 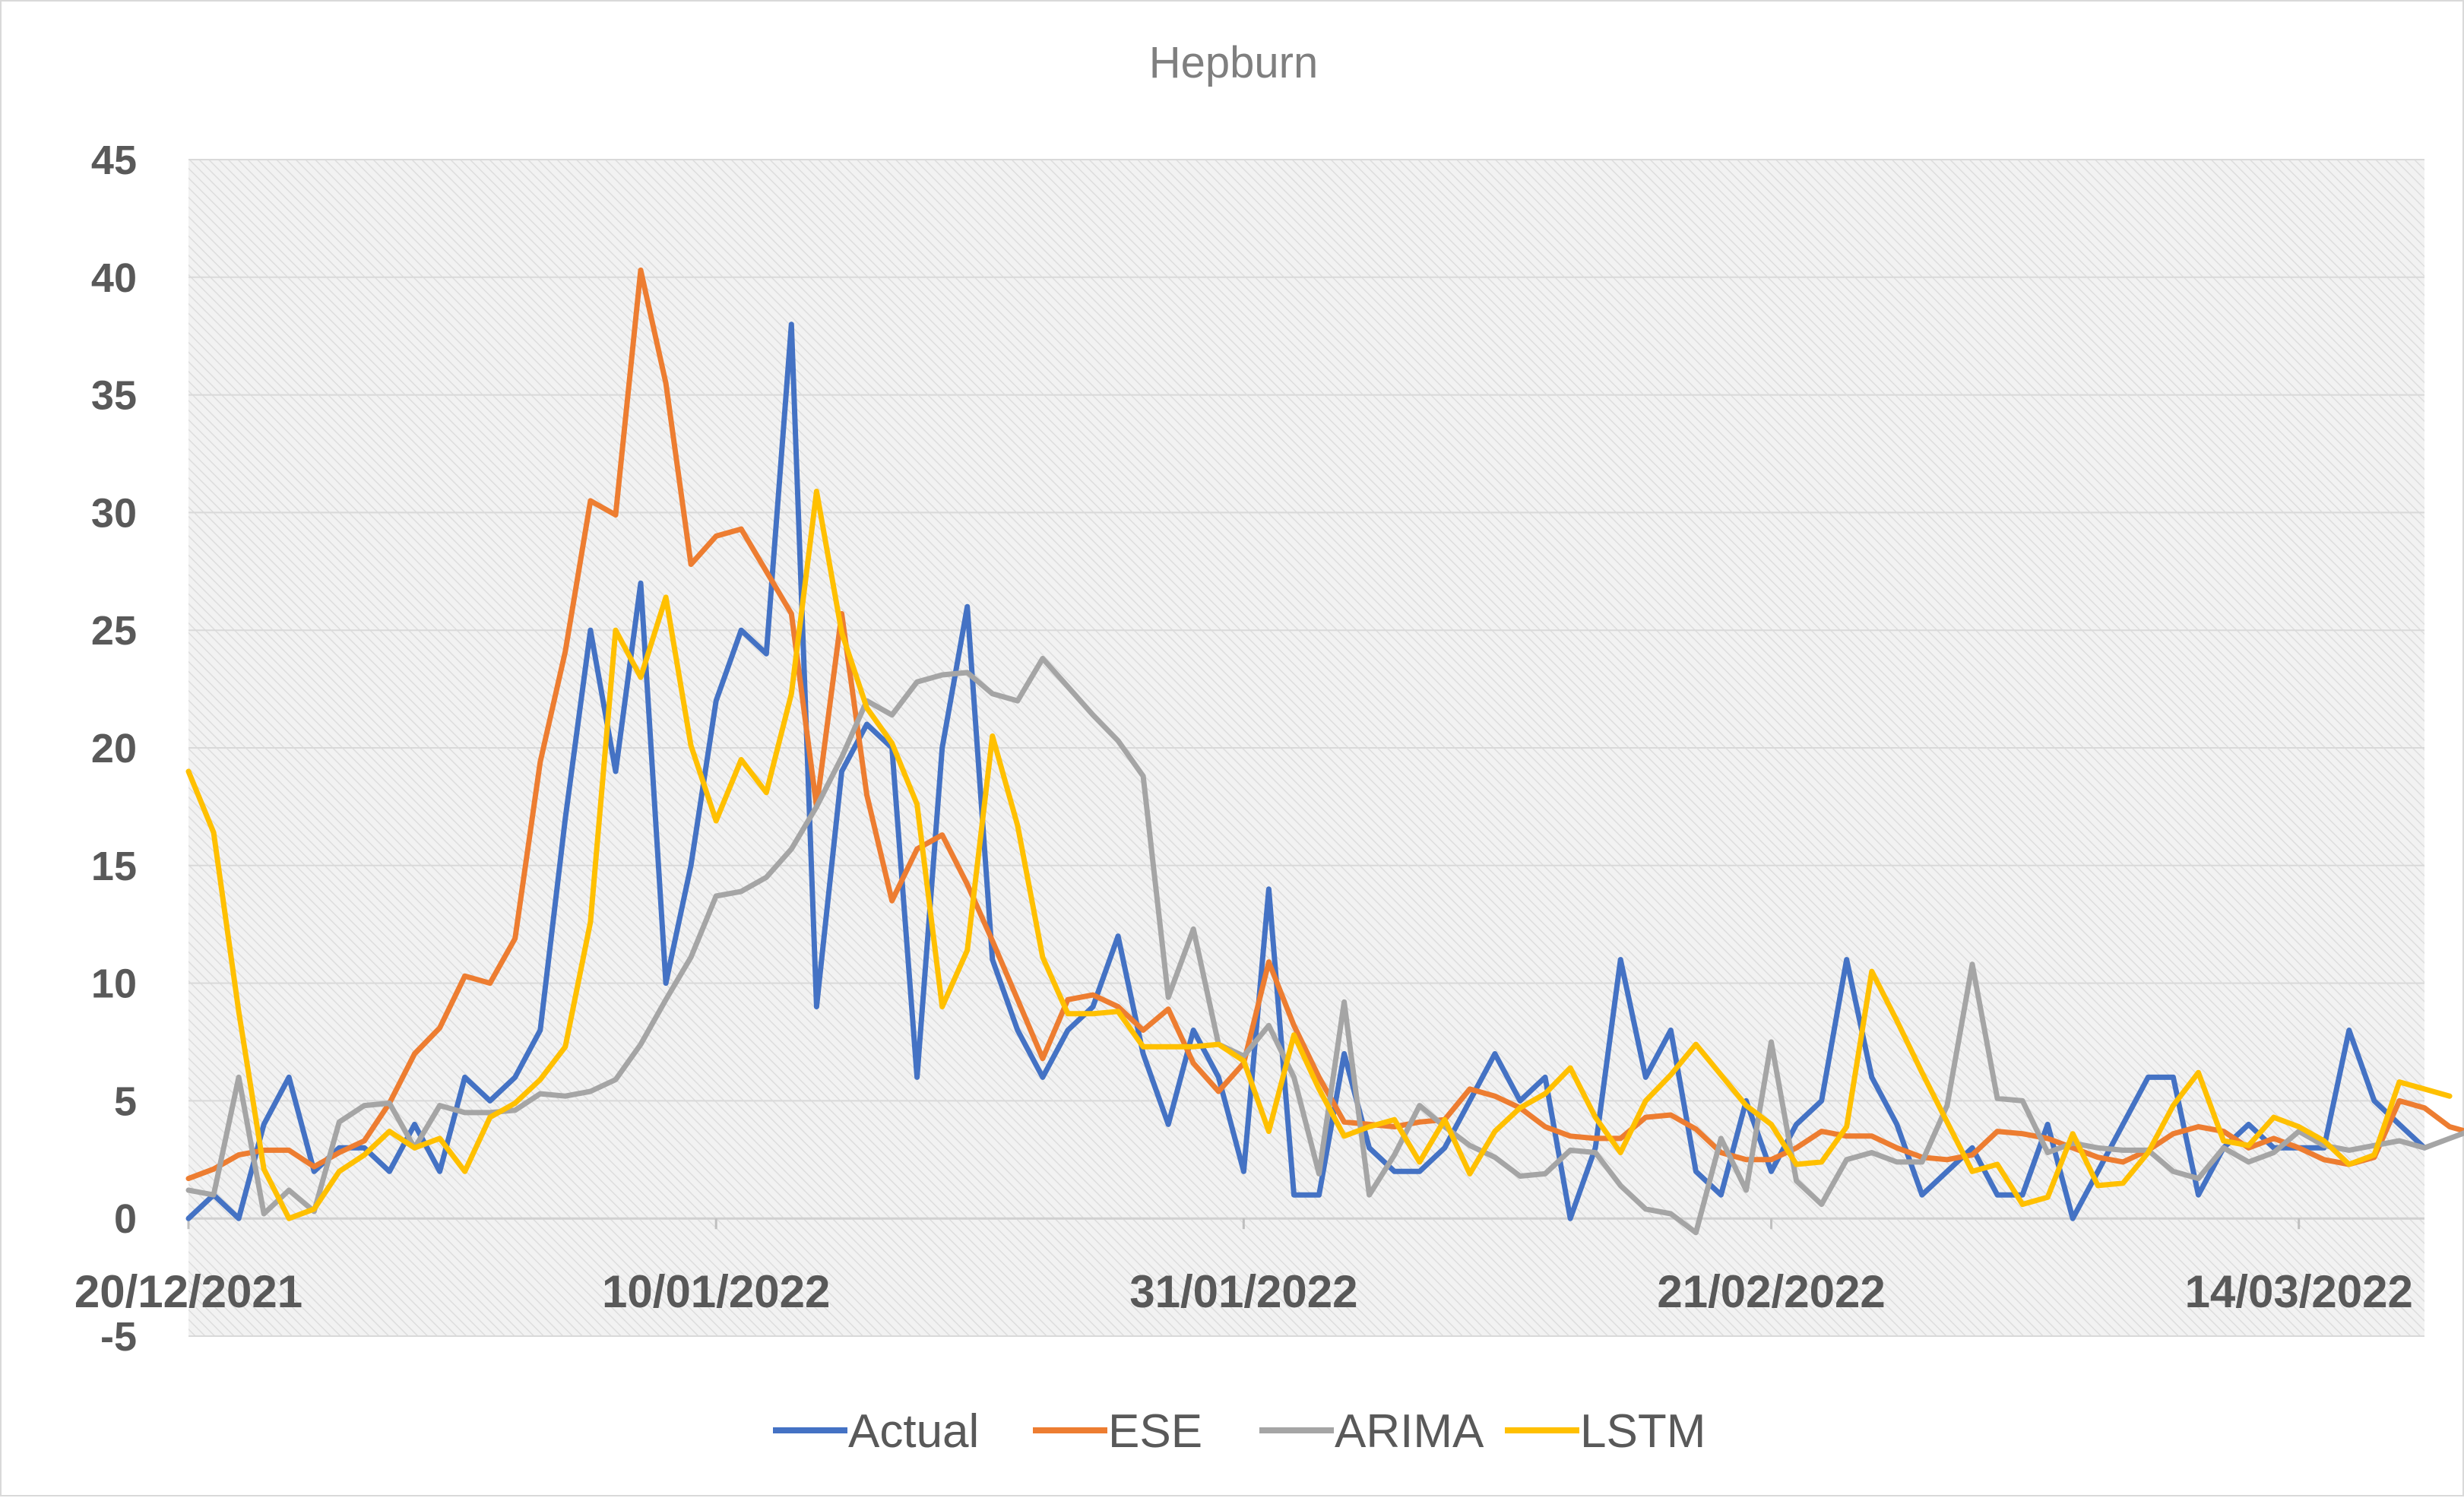 I want to click on x-tick-label: 21/02/2022, so click(x=1771, y=1291).